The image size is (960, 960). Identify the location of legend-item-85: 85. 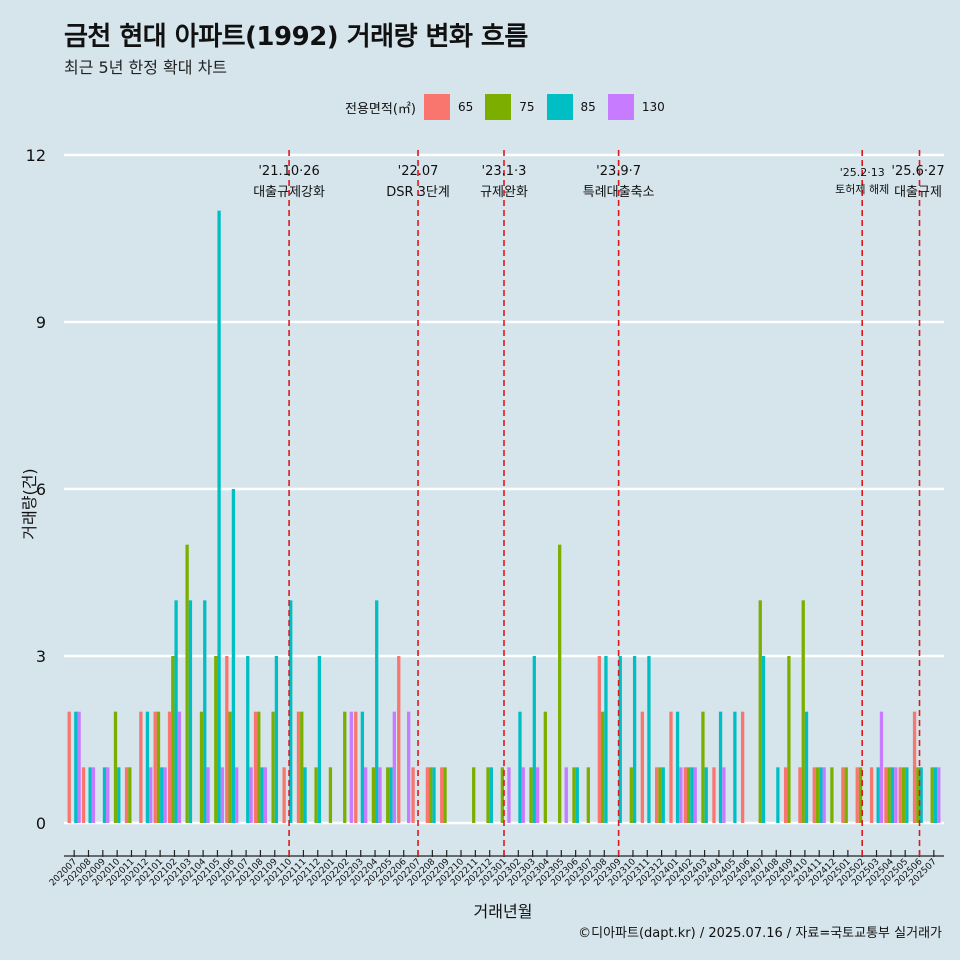
(571, 107).